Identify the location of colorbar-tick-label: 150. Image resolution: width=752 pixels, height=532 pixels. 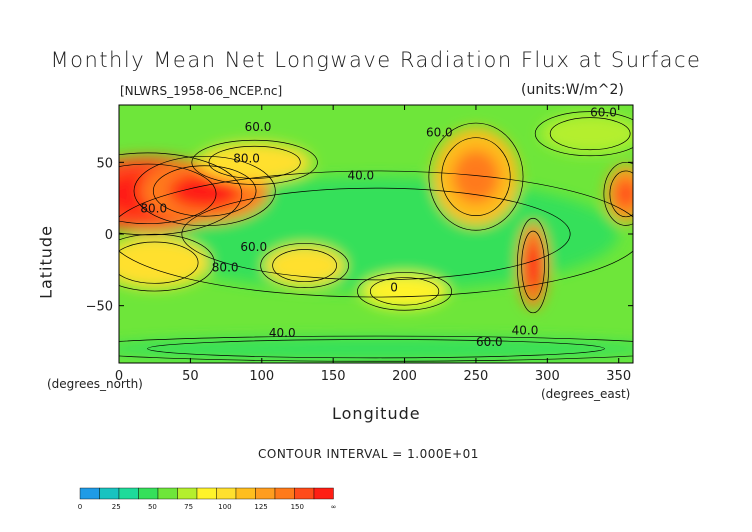
(297, 507).